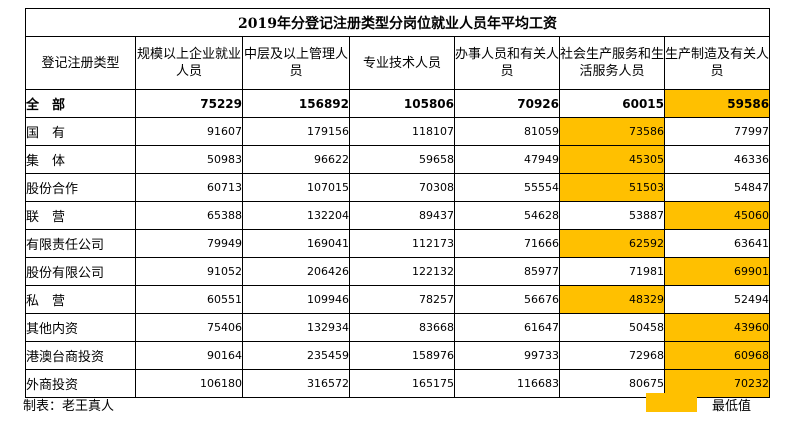 Image resolution: width=790 pixels, height=422 pixels. What do you see at coordinates (402, 243) in the screenshot?
I see `value-cell: 112173` at bounding box center [402, 243].